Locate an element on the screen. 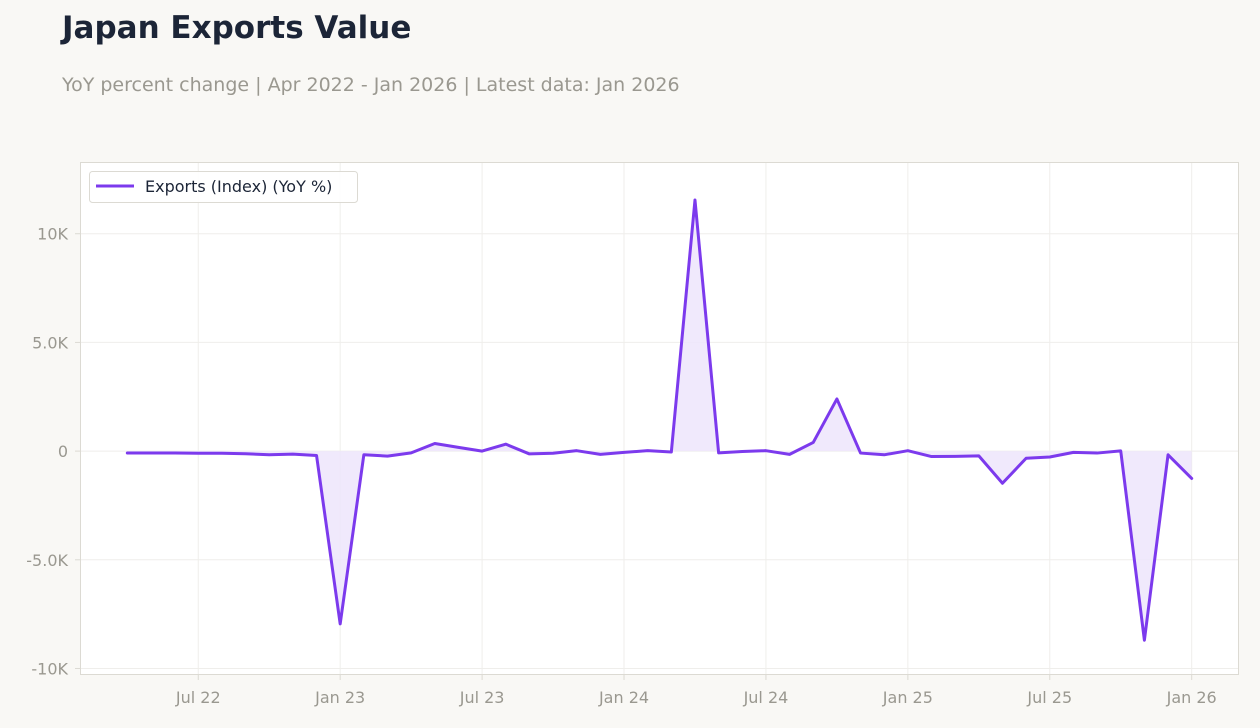 Image resolution: width=1260 pixels, height=728 pixels. legend: Exports (Index) (YoY %) is located at coordinates (223, 187).